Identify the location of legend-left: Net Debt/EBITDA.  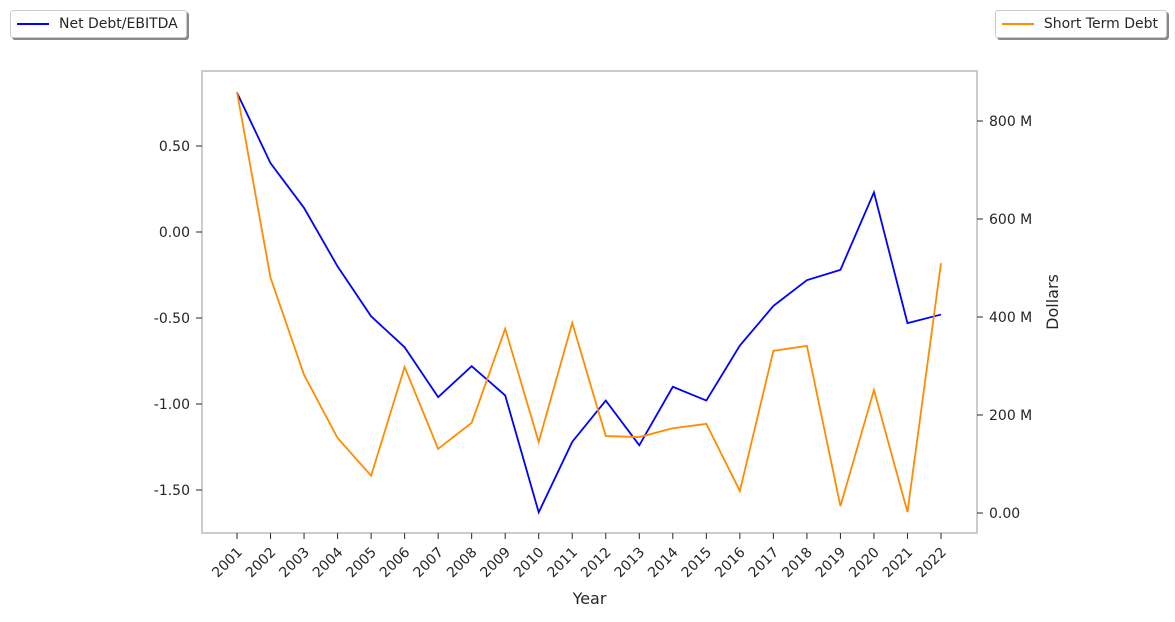
(98, 24).